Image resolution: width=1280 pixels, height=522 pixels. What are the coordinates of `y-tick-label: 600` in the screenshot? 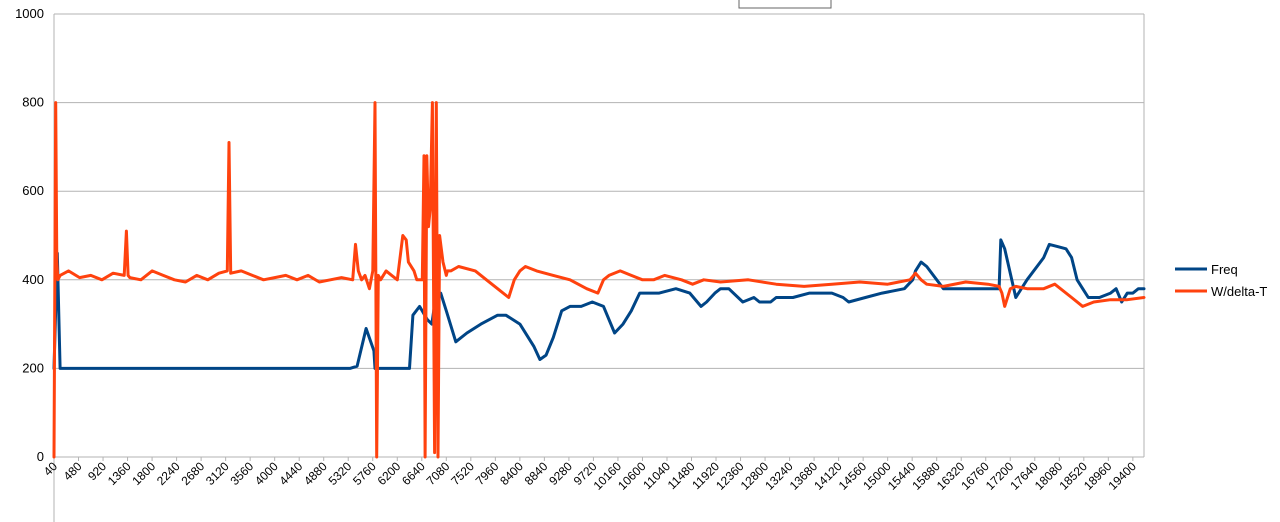 It's located at (33, 190).